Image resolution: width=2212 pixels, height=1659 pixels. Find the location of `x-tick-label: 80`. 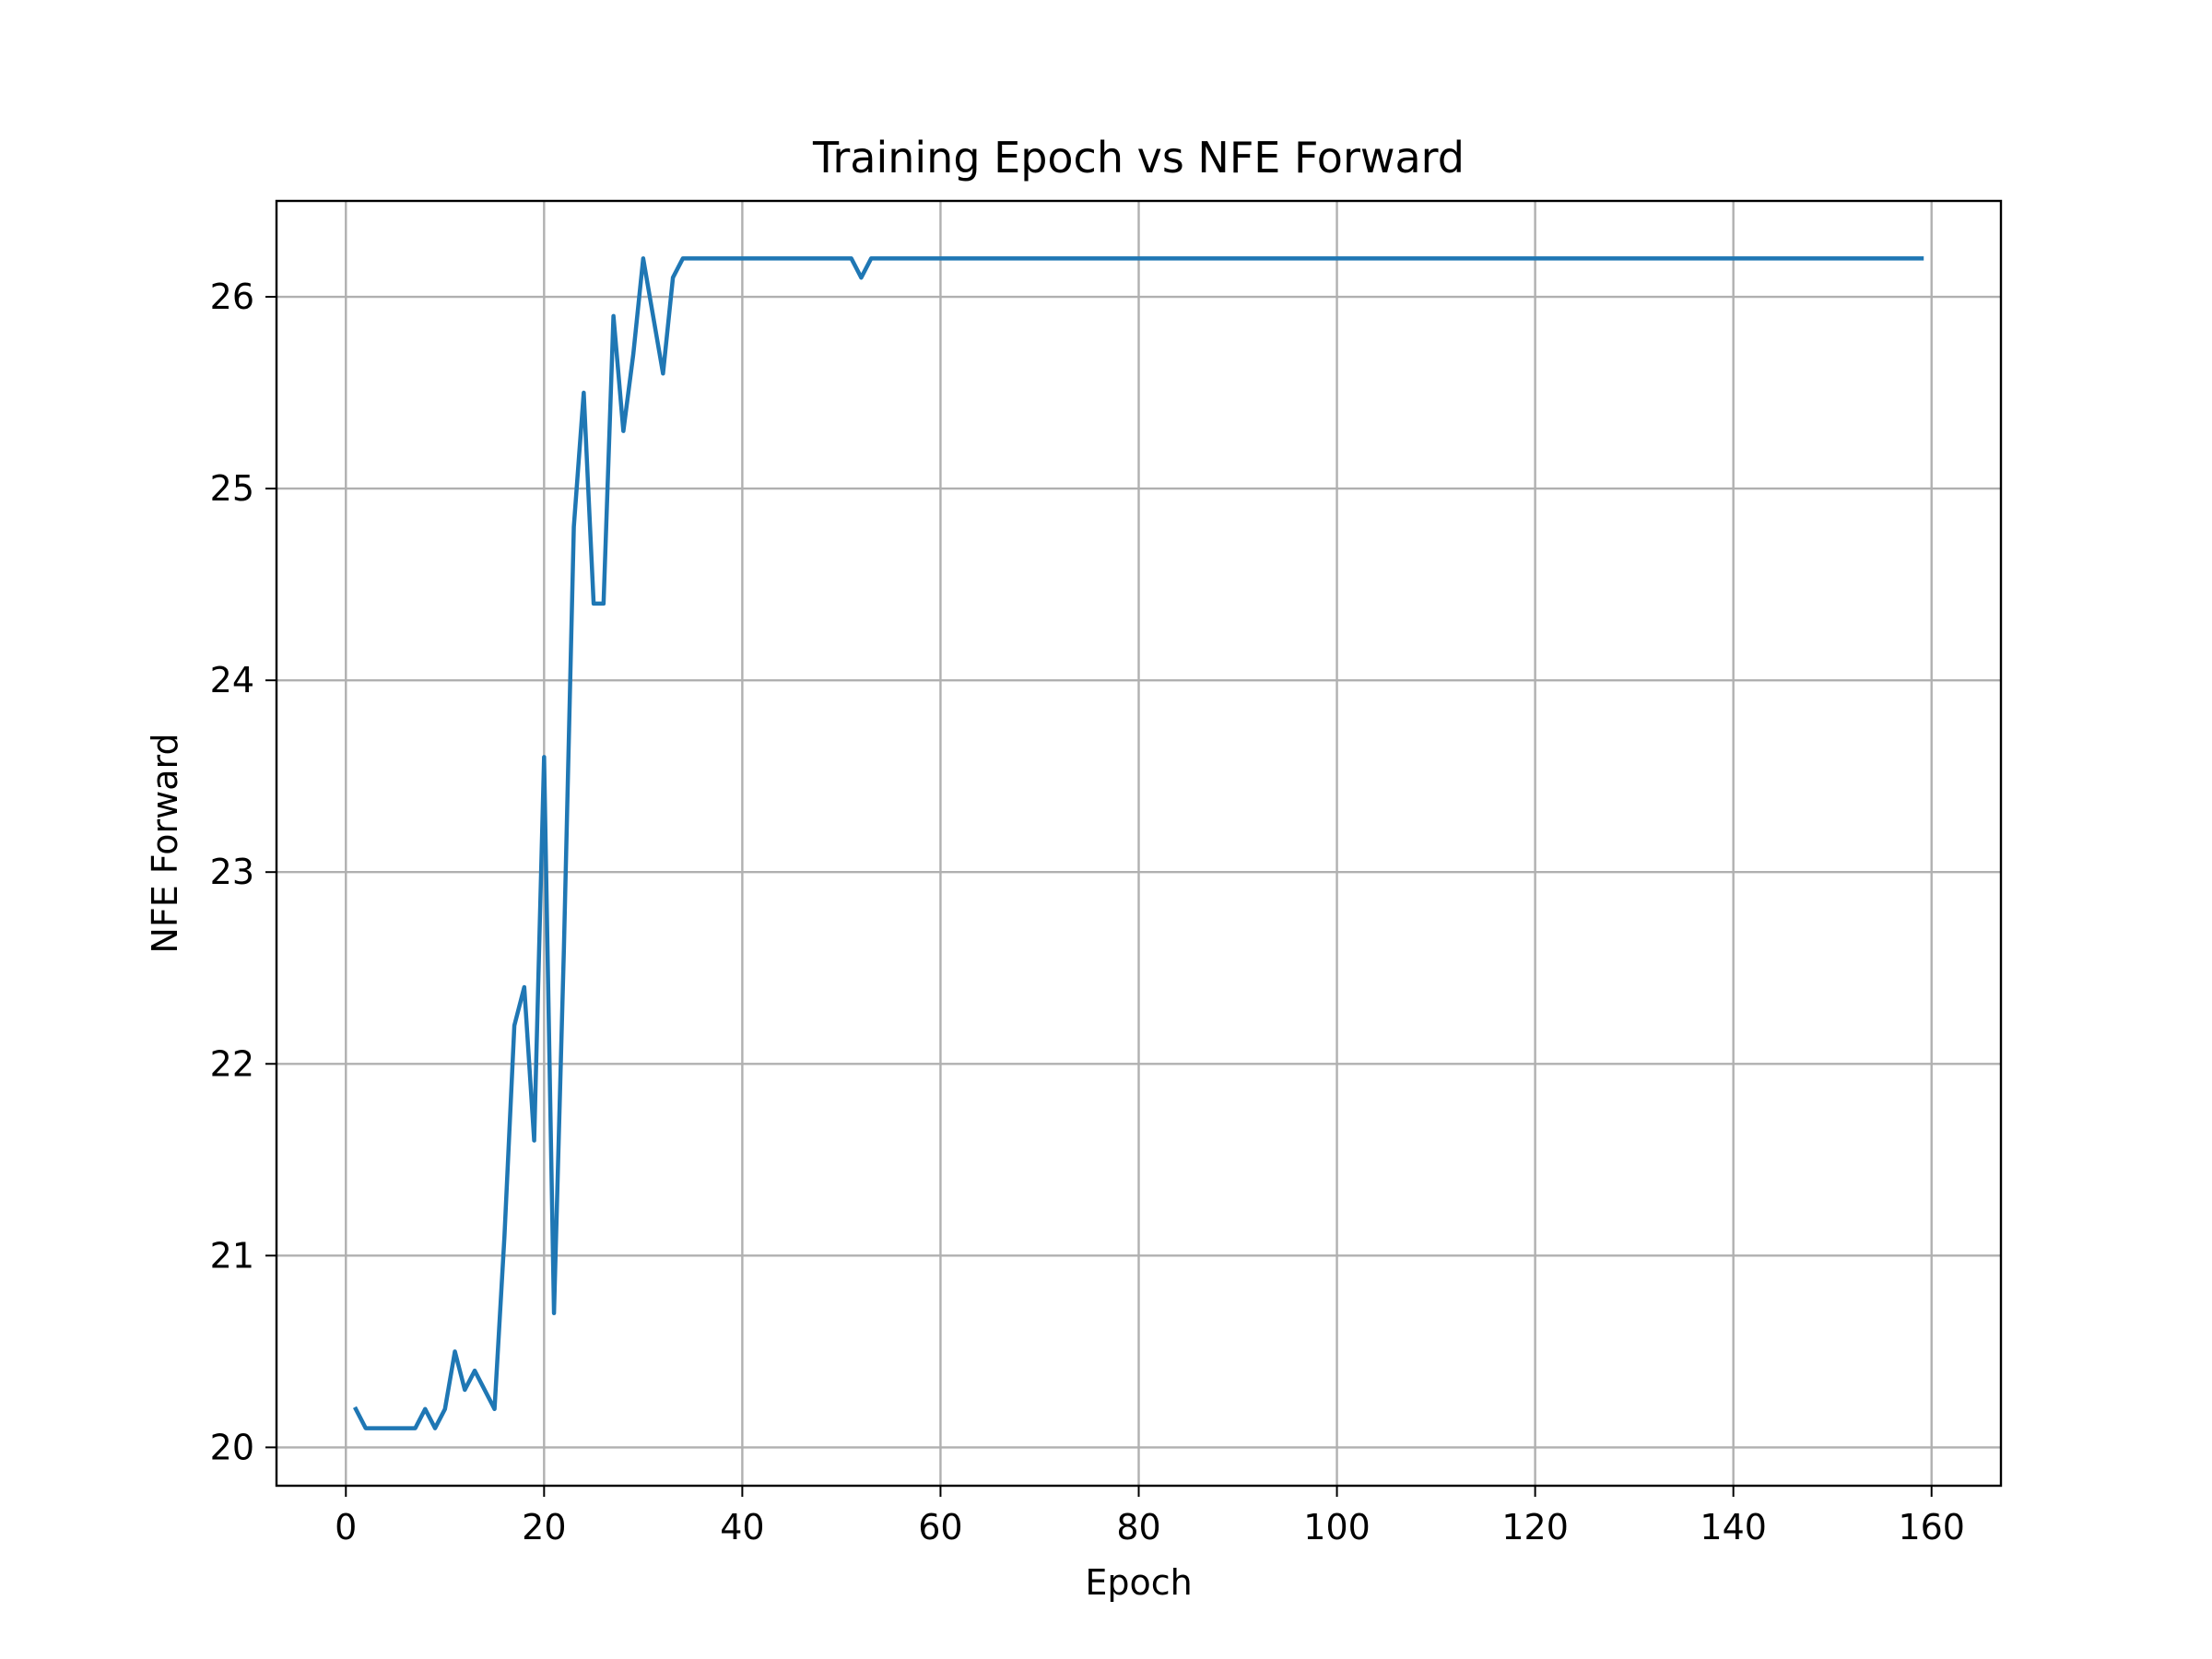

x-tick-label: 80 is located at coordinates (1138, 1527).